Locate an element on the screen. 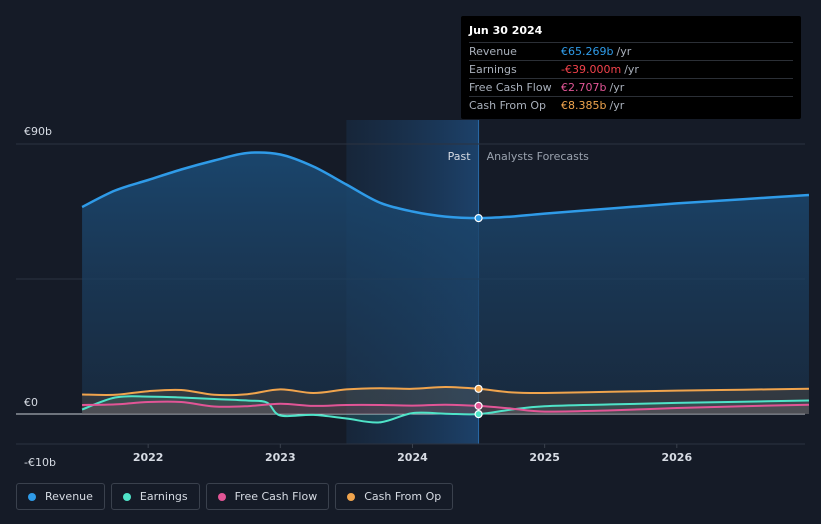  tooltip-label: Earnings is located at coordinates (493, 69).